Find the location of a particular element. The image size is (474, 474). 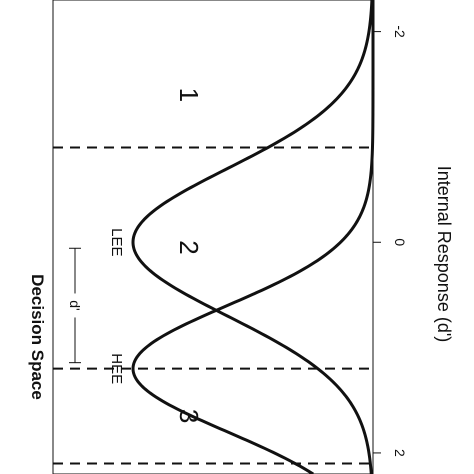

region-label-1: 1 is located at coordinates (189, 95).